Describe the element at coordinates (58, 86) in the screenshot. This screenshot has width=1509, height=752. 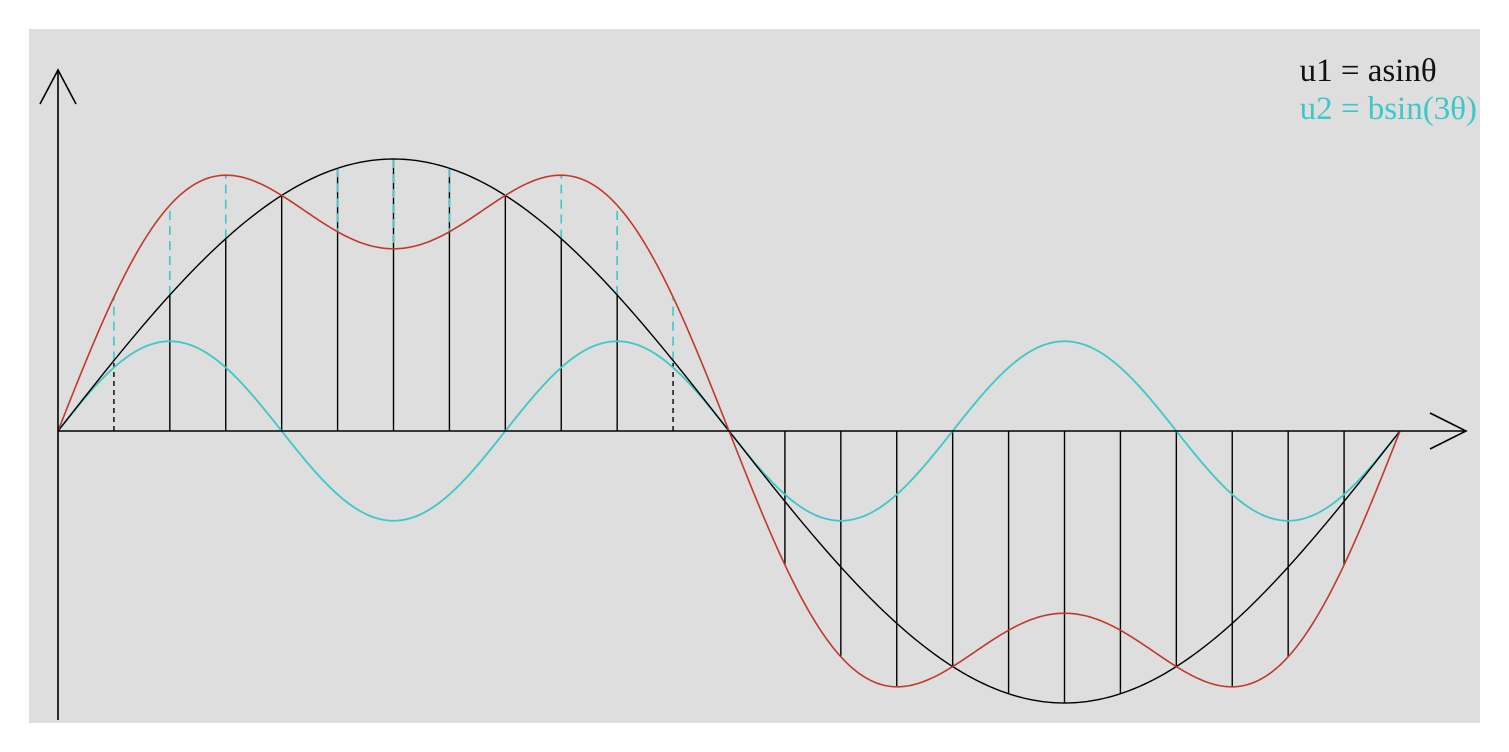
I see `y-axis-arrow` at that location.